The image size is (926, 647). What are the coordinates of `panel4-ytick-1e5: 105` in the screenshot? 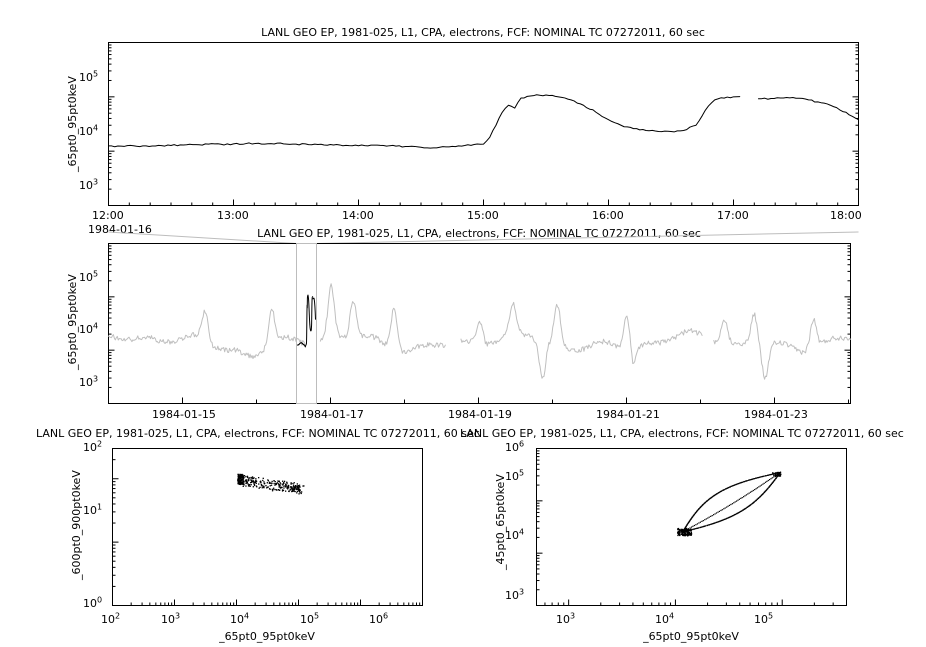 It's located at (515, 475).